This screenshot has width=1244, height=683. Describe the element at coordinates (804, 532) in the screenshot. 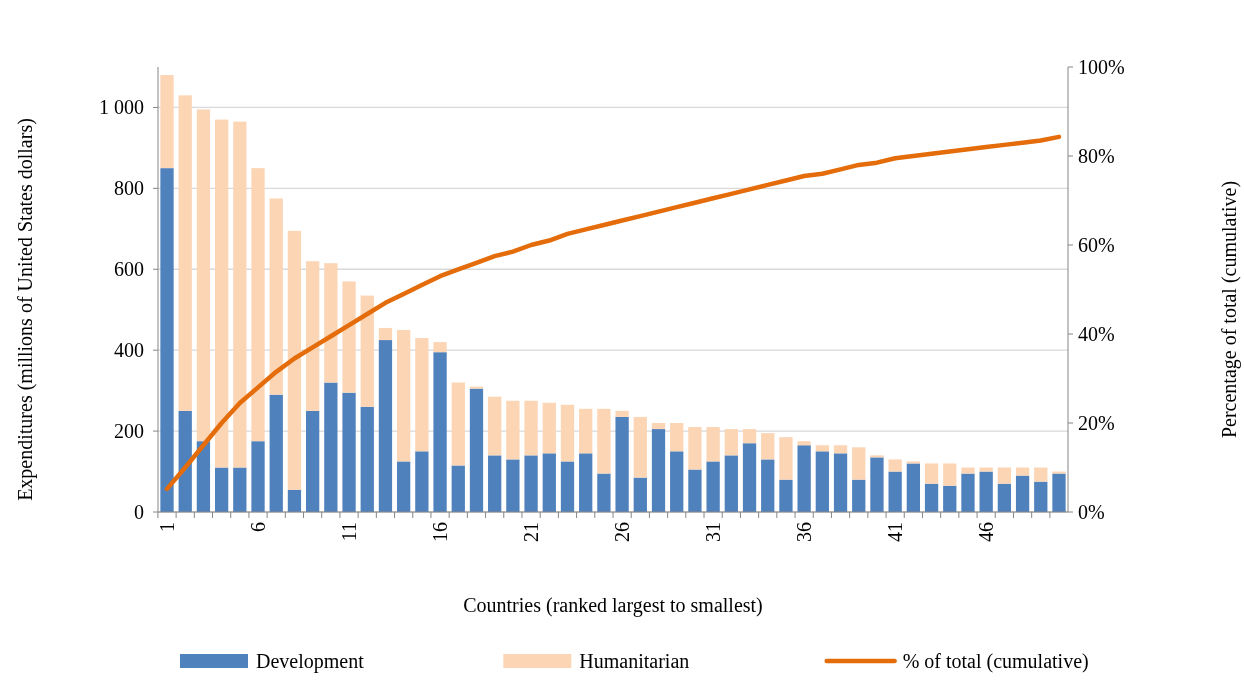

I see `x-tick-label: 36` at that location.